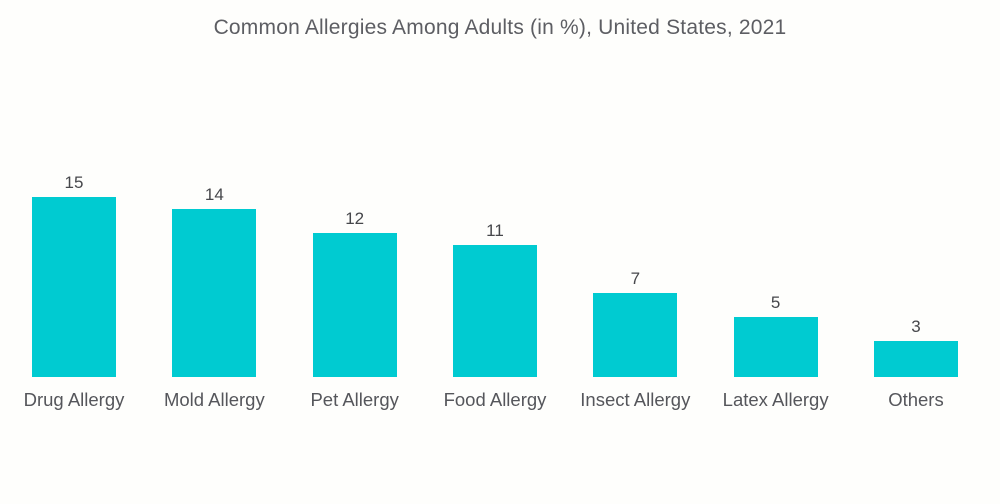 The image size is (1000, 504). Describe the element at coordinates (74, 182) in the screenshot. I see `bar-value-label: 15` at that location.